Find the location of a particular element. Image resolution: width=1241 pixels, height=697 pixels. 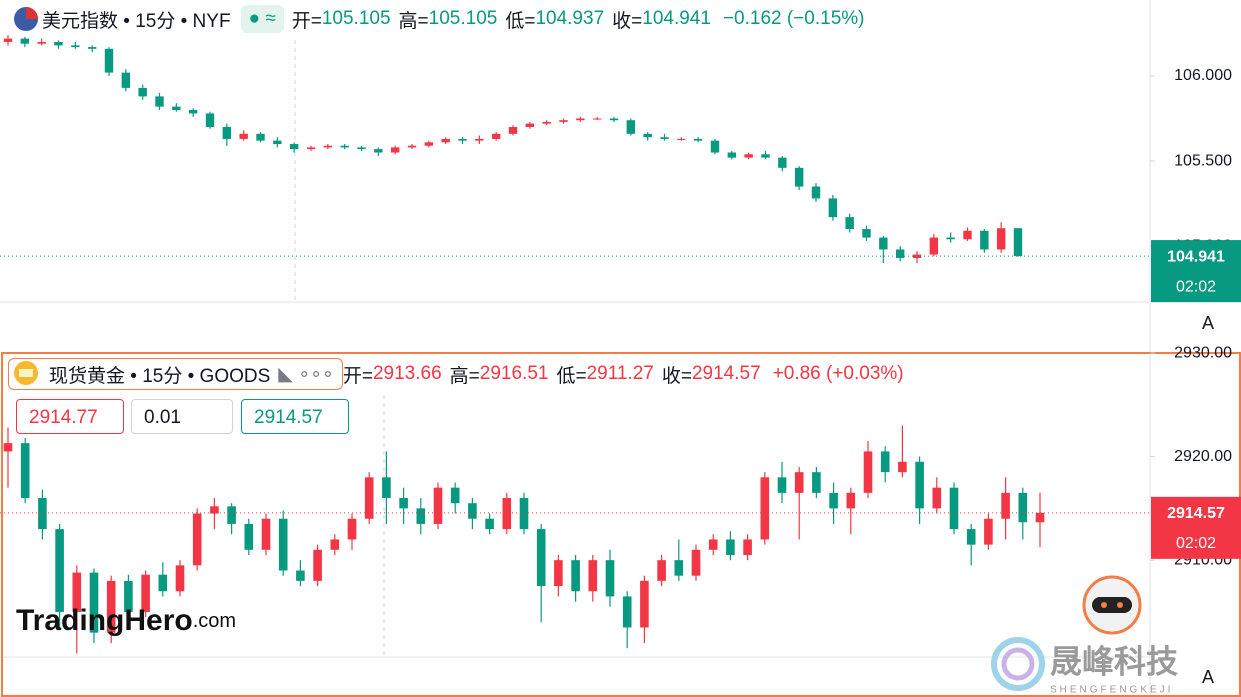

gold-bar is located at coordinates (26, 373).